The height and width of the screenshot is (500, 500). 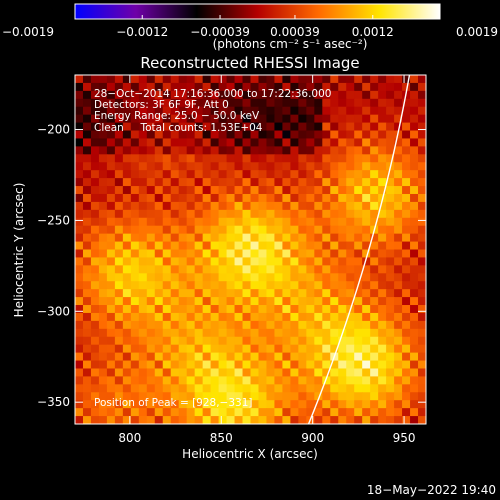 I want to click on colorbar-tick-label: −0.0019, so click(x=28, y=32).